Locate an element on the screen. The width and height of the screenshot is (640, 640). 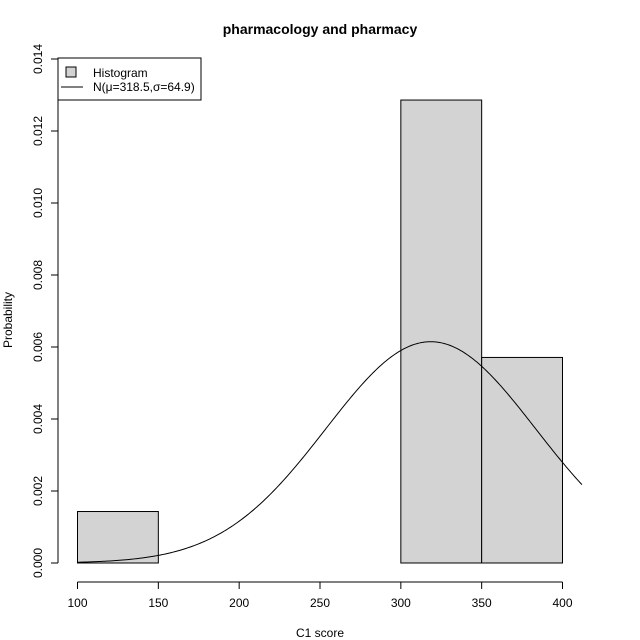
chart-title: pharmacology and pharmacy is located at coordinates (320, 29).